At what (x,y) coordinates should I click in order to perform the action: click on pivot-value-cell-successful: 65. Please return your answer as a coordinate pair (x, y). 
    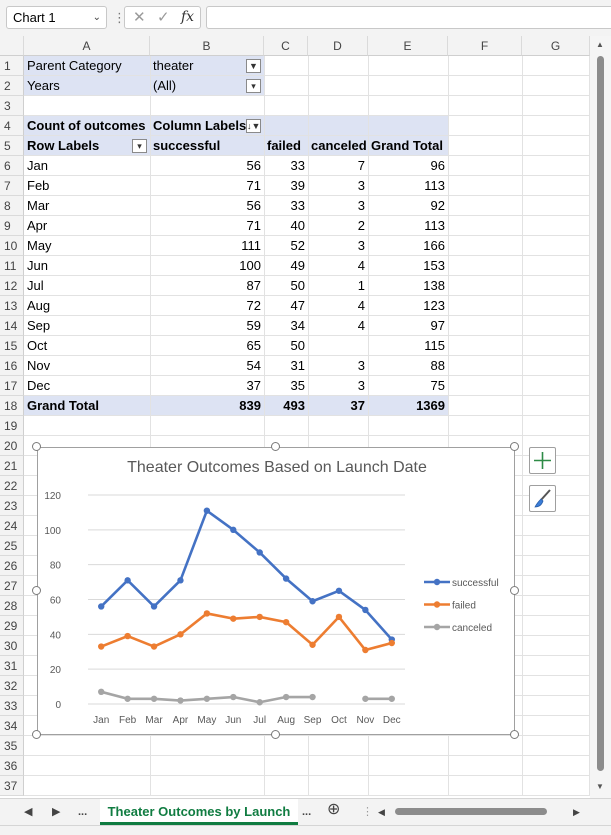
    Looking at the image, I should click on (253, 345).